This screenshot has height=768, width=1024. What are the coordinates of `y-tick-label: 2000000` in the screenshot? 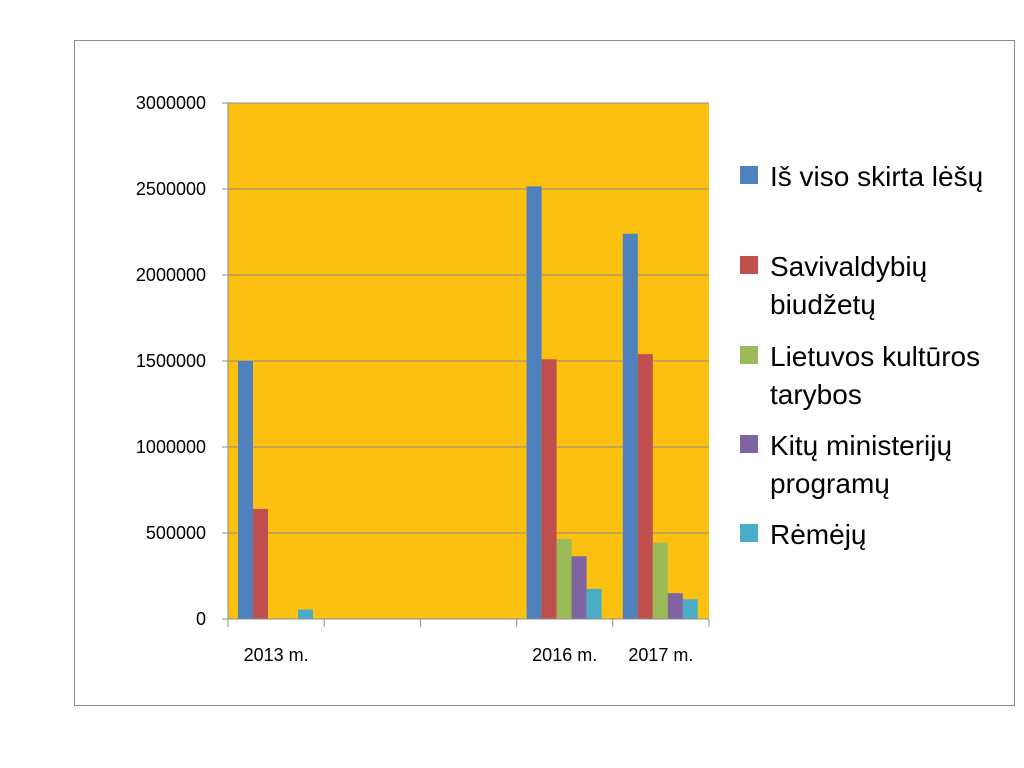 It's located at (171, 275).